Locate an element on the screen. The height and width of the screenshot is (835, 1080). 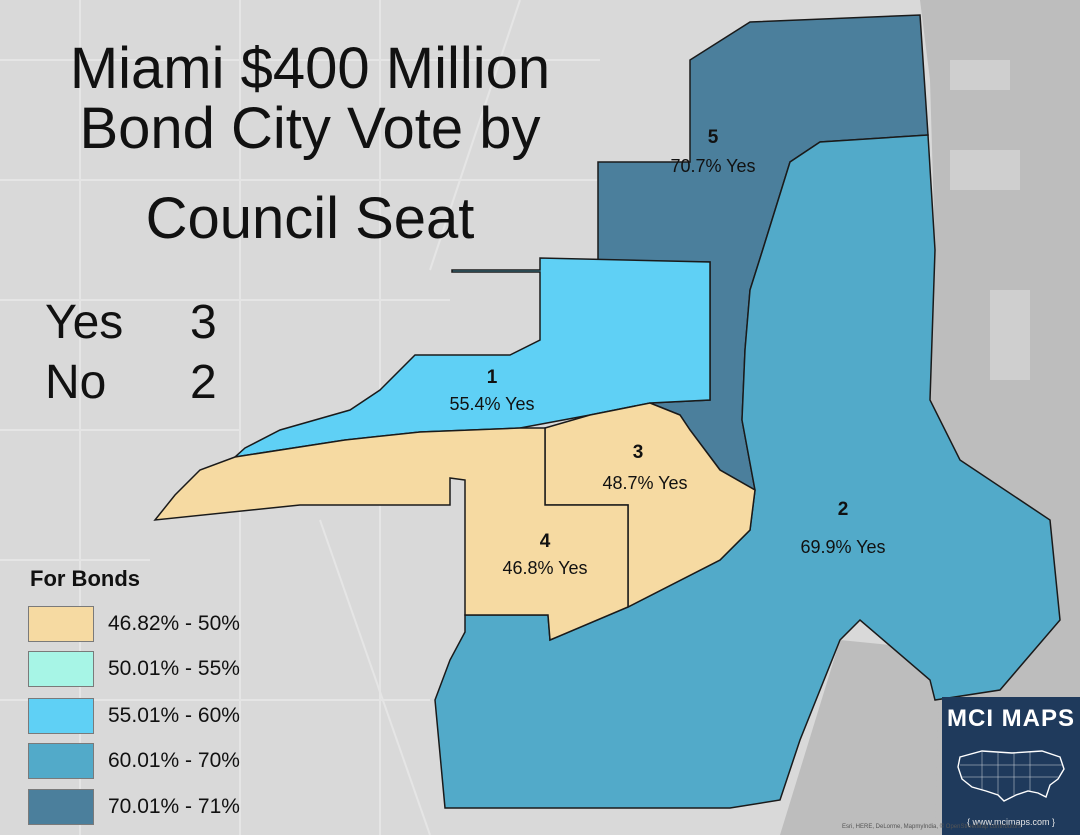
legend-label: 70.01% - 71% is located at coordinates (174, 806).